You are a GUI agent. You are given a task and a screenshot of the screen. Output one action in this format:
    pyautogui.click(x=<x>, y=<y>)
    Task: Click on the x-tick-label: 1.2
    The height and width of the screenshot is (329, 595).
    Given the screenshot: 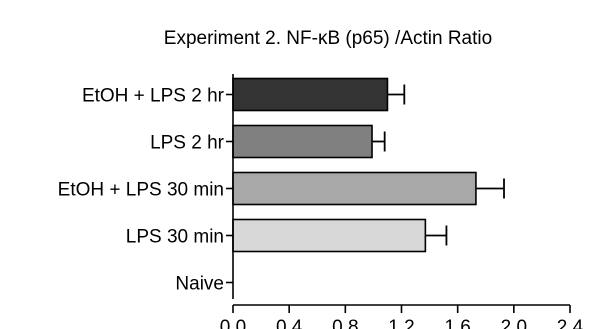 What is the action you would take?
    pyautogui.click(x=401, y=323)
    